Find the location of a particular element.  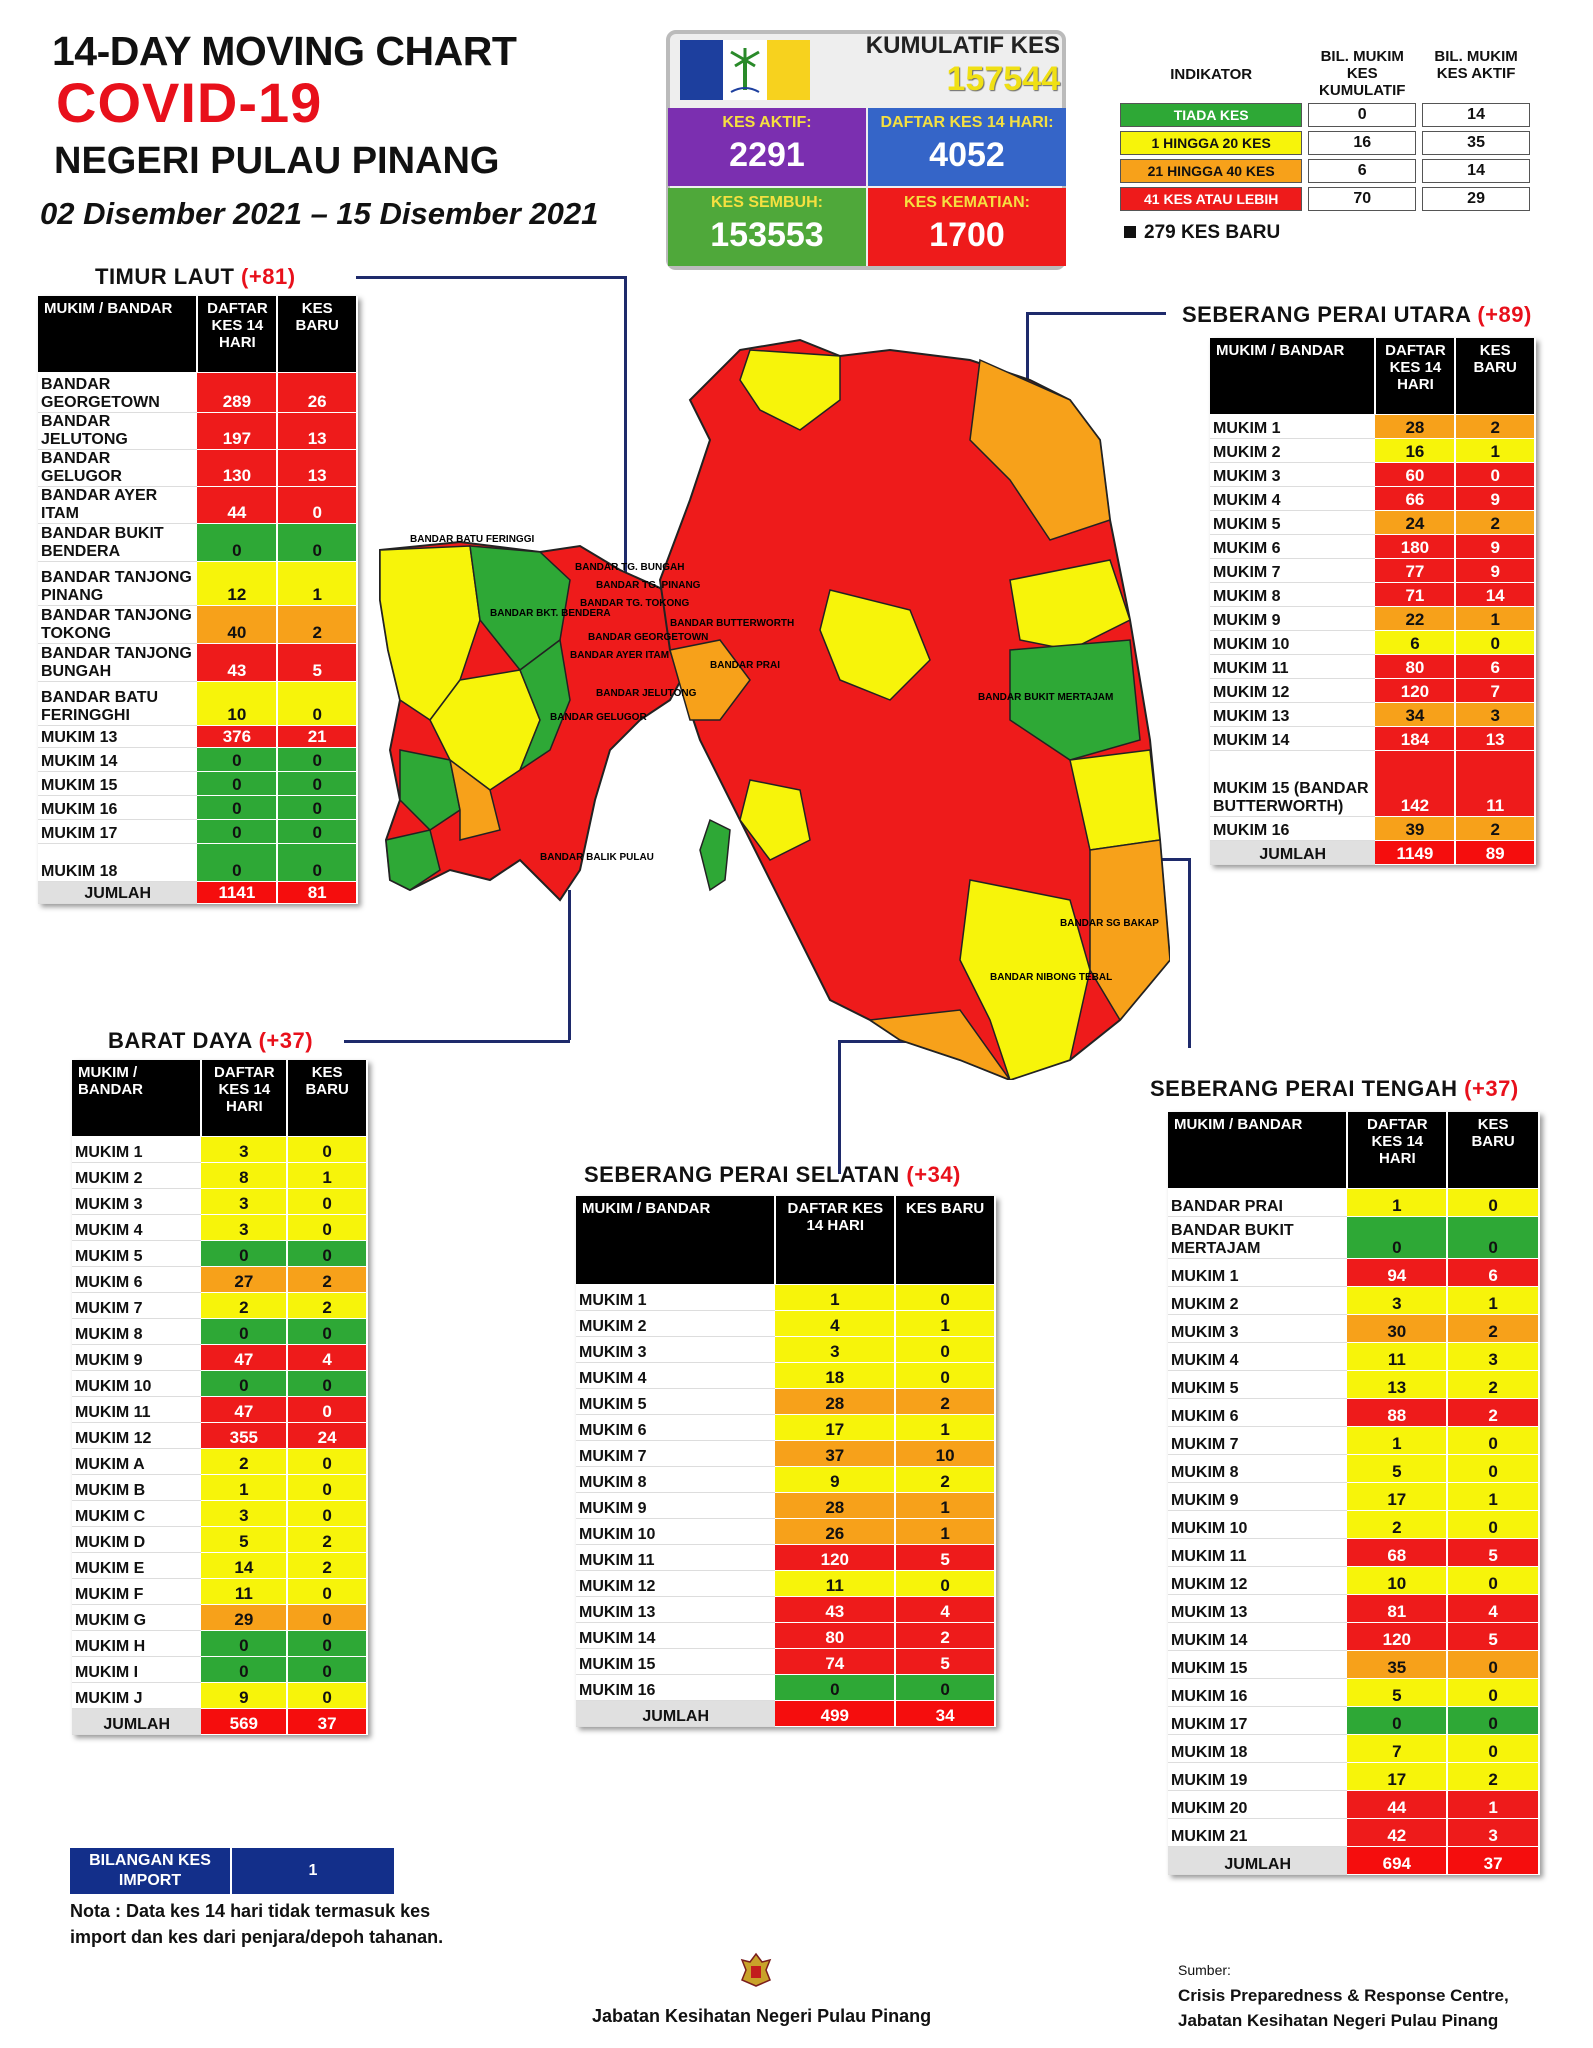

row-name: MUKIM F is located at coordinates (137, 1591).